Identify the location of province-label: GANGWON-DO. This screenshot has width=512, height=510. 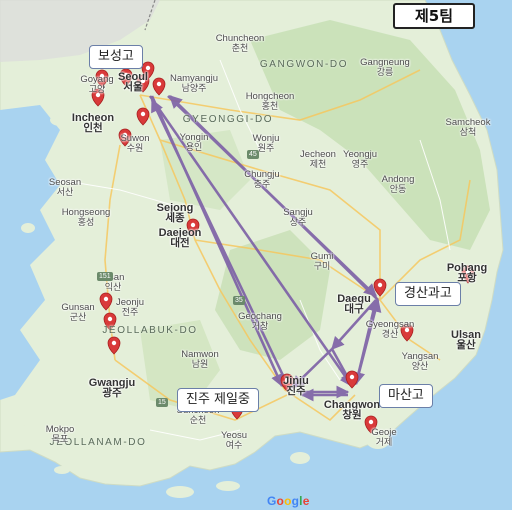
(304, 64).